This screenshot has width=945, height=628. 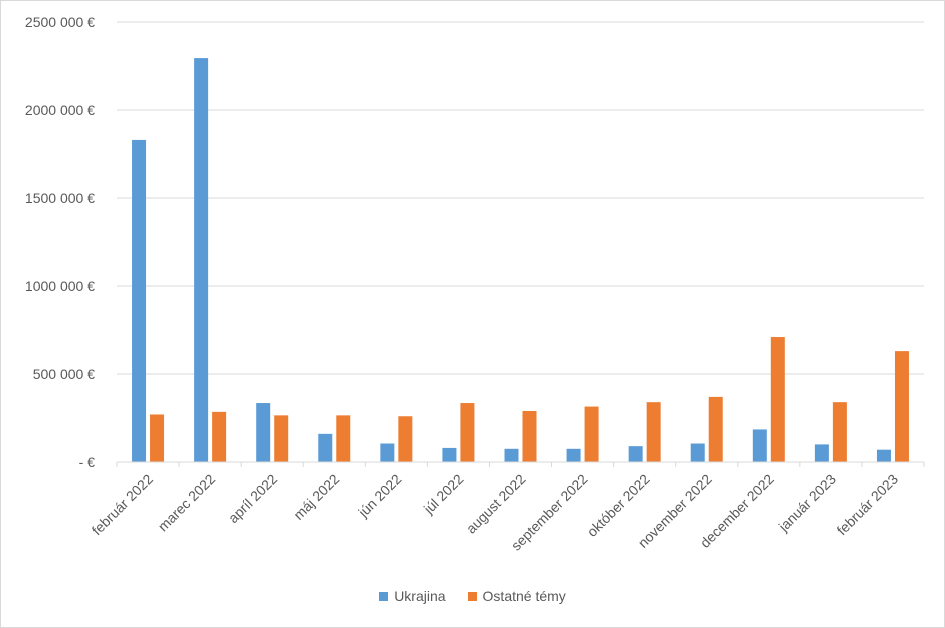 I want to click on y-tick-label: - €, so click(x=87, y=462).